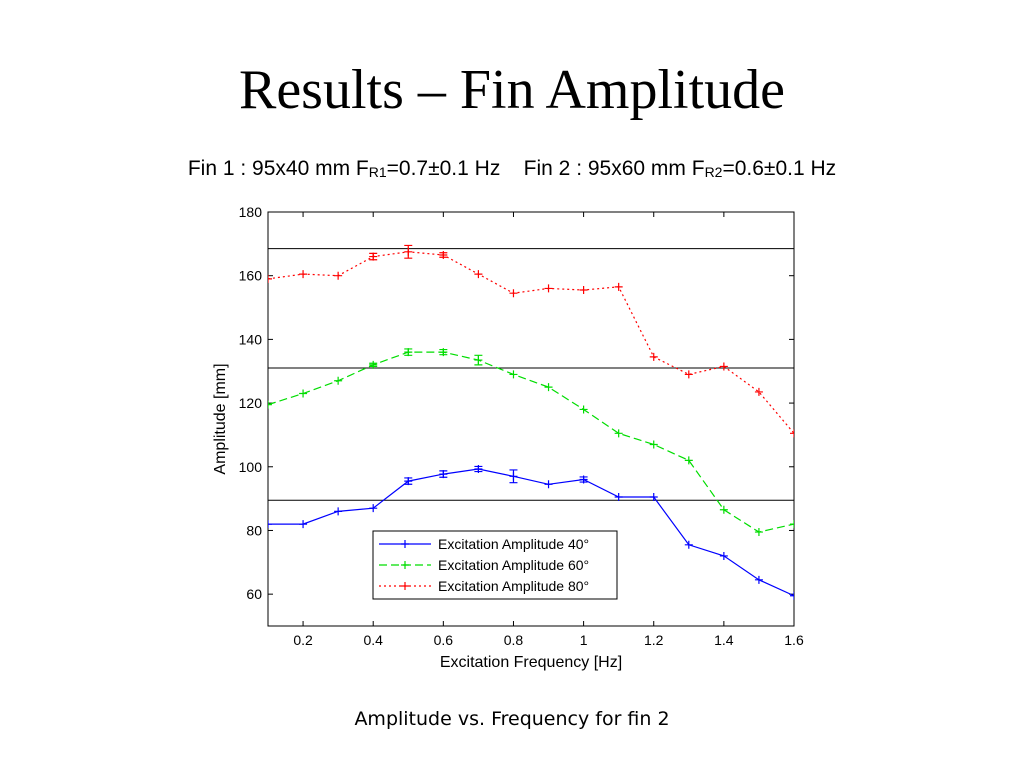 This screenshot has height=768, width=1024. What do you see at coordinates (254, 530) in the screenshot?
I see `y-tick-label: 80` at bounding box center [254, 530].